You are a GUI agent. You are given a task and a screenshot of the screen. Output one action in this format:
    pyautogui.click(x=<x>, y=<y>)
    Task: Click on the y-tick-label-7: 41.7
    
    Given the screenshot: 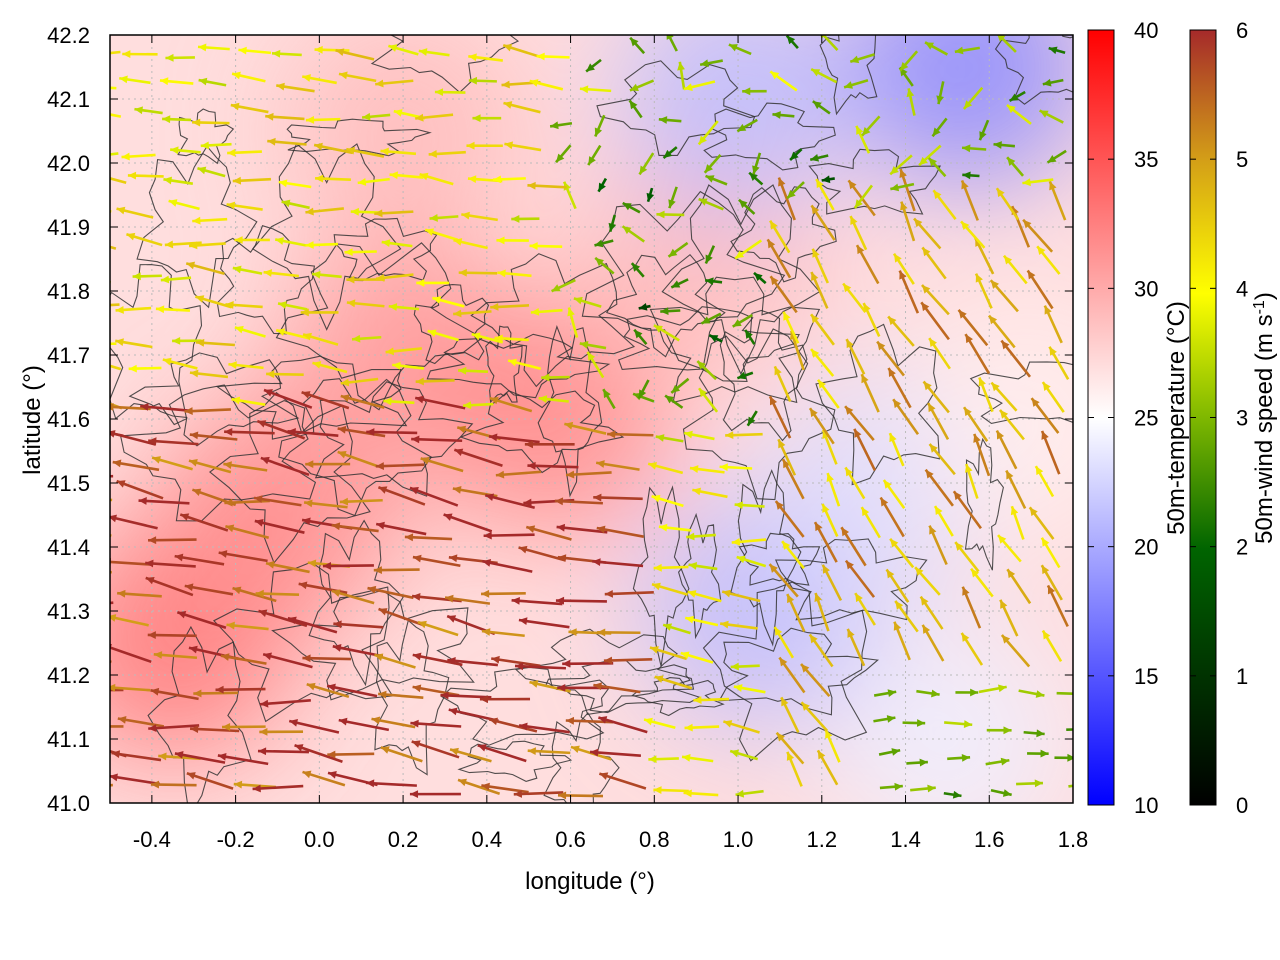 What is the action you would take?
    pyautogui.click(x=68, y=355)
    